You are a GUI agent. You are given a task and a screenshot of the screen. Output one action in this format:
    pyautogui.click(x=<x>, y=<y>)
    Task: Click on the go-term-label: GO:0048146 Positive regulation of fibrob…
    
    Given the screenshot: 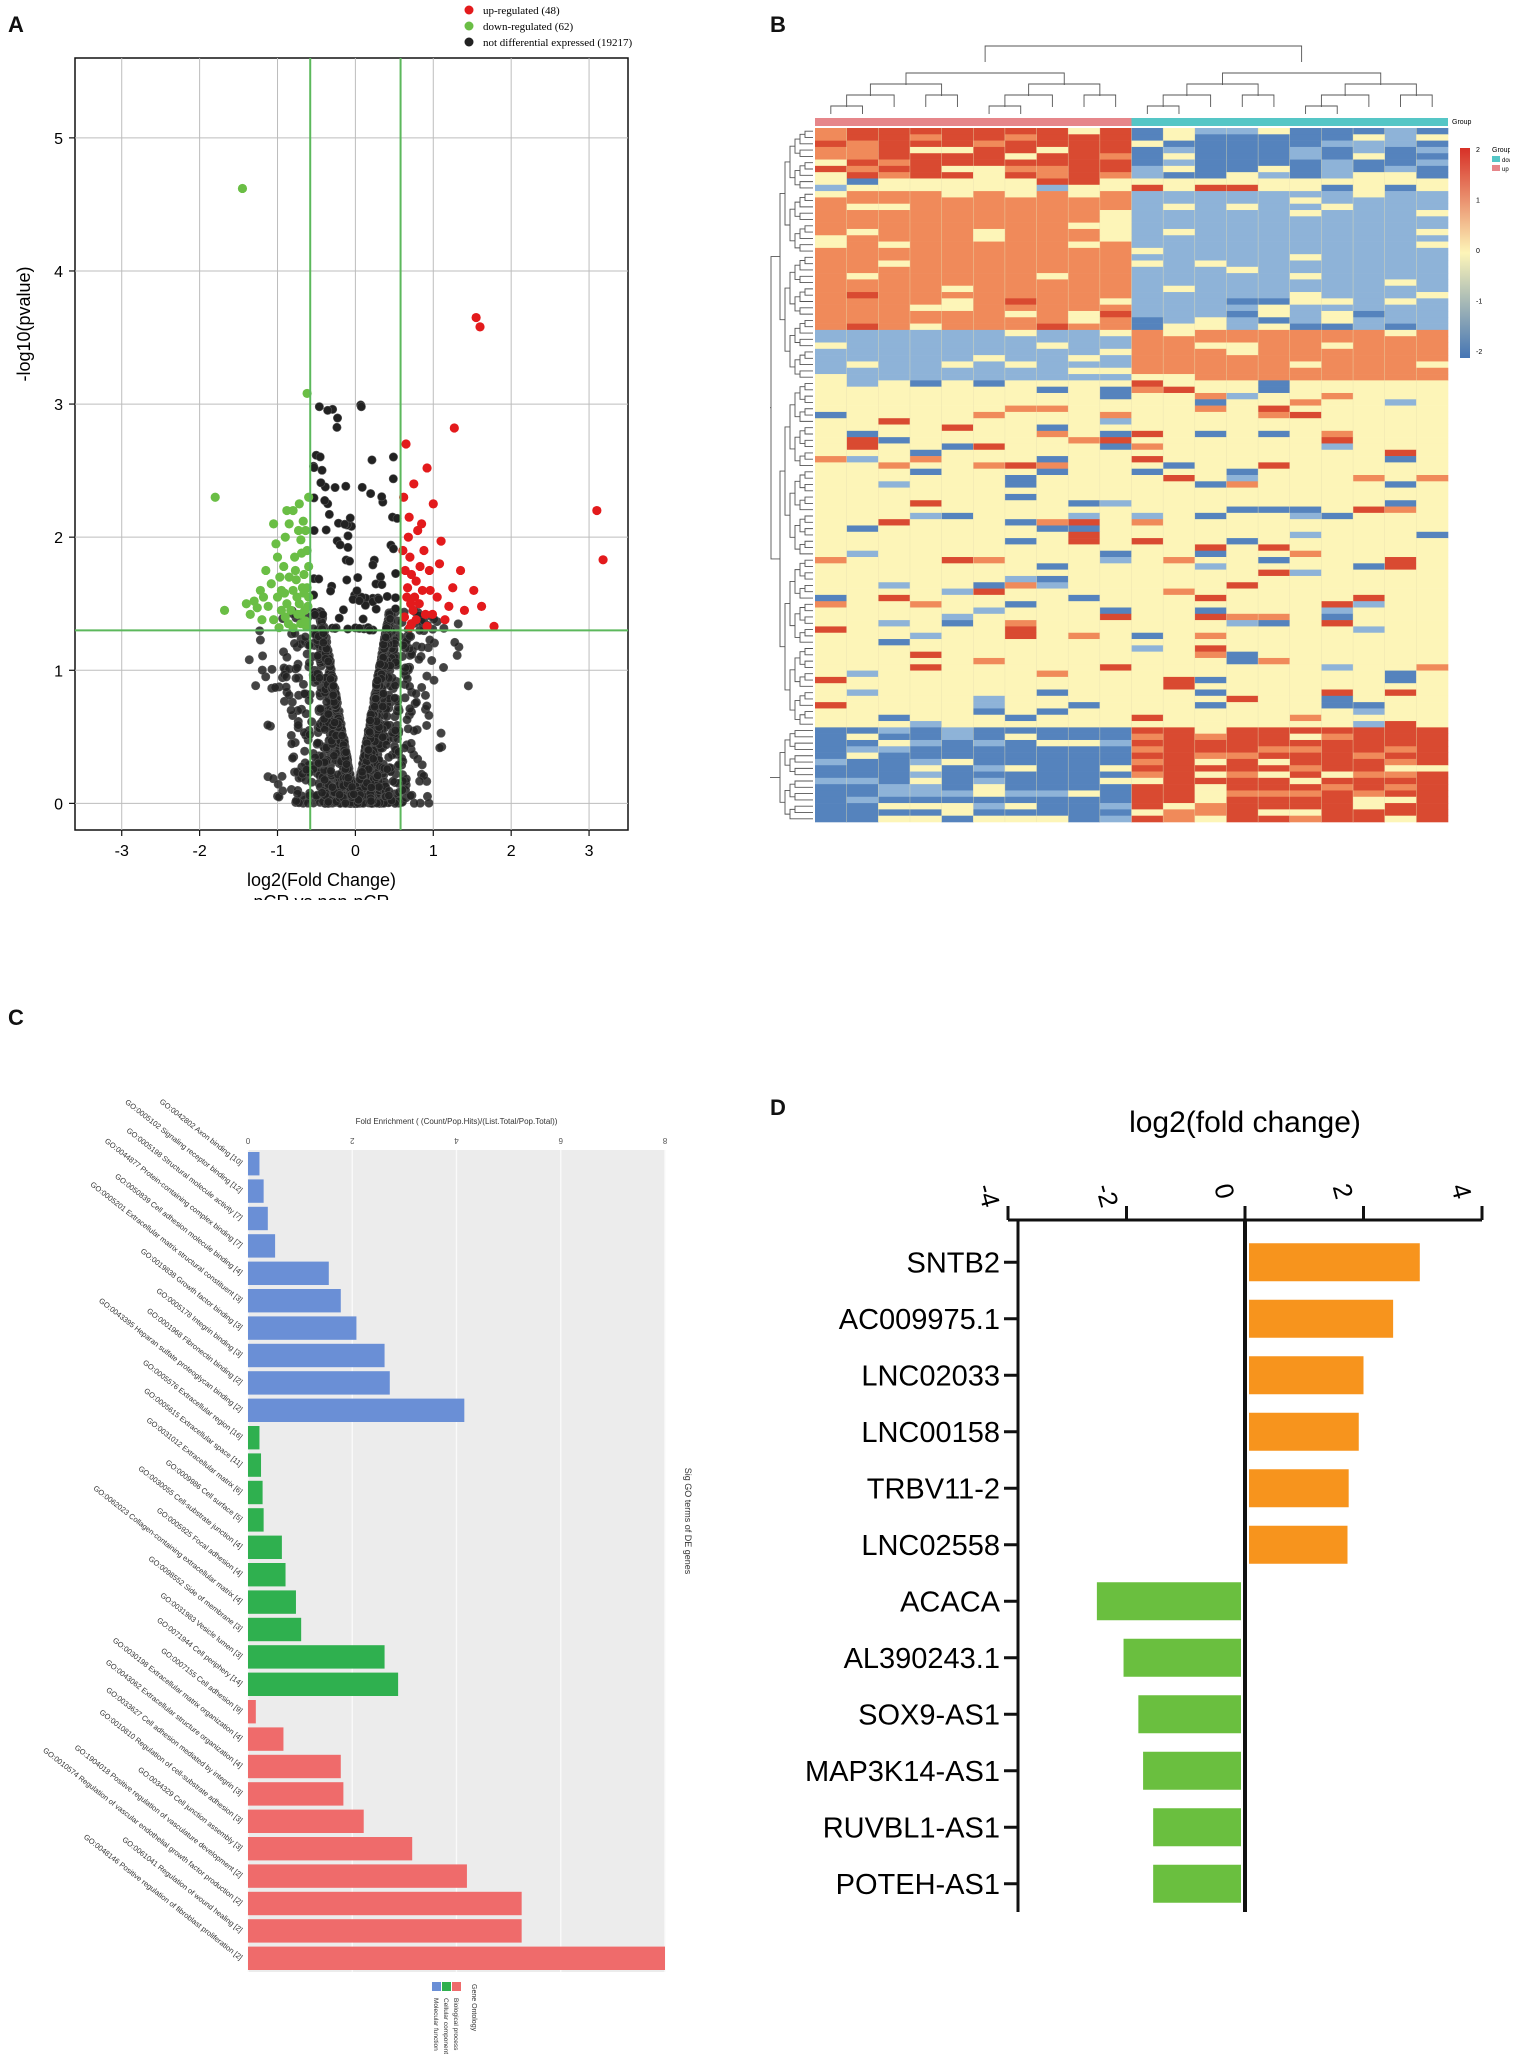 What is the action you would take?
    pyautogui.click(x=163, y=1897)
    